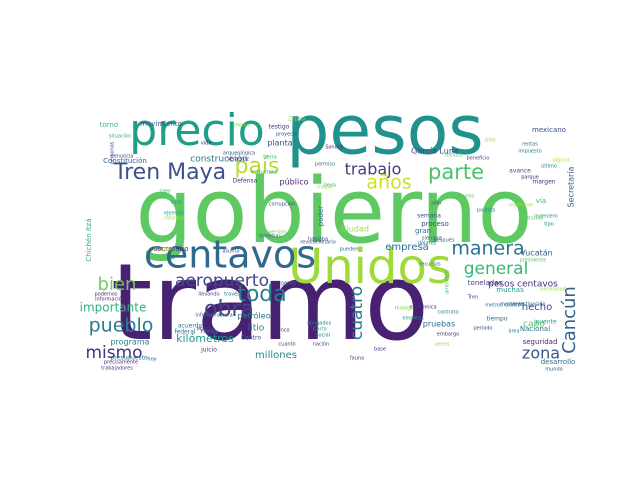 This screenshot has width=640, height=484. Describe the element at coordinates (442, 345) in the screenshot. I see `word-136: veces` at that location.